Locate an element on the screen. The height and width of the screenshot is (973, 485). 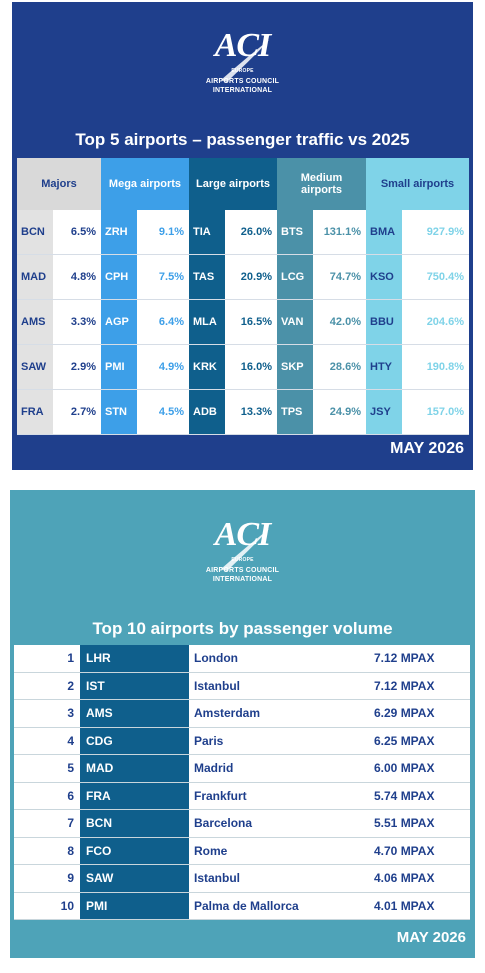
city: London is located at coordinates (276, 659).